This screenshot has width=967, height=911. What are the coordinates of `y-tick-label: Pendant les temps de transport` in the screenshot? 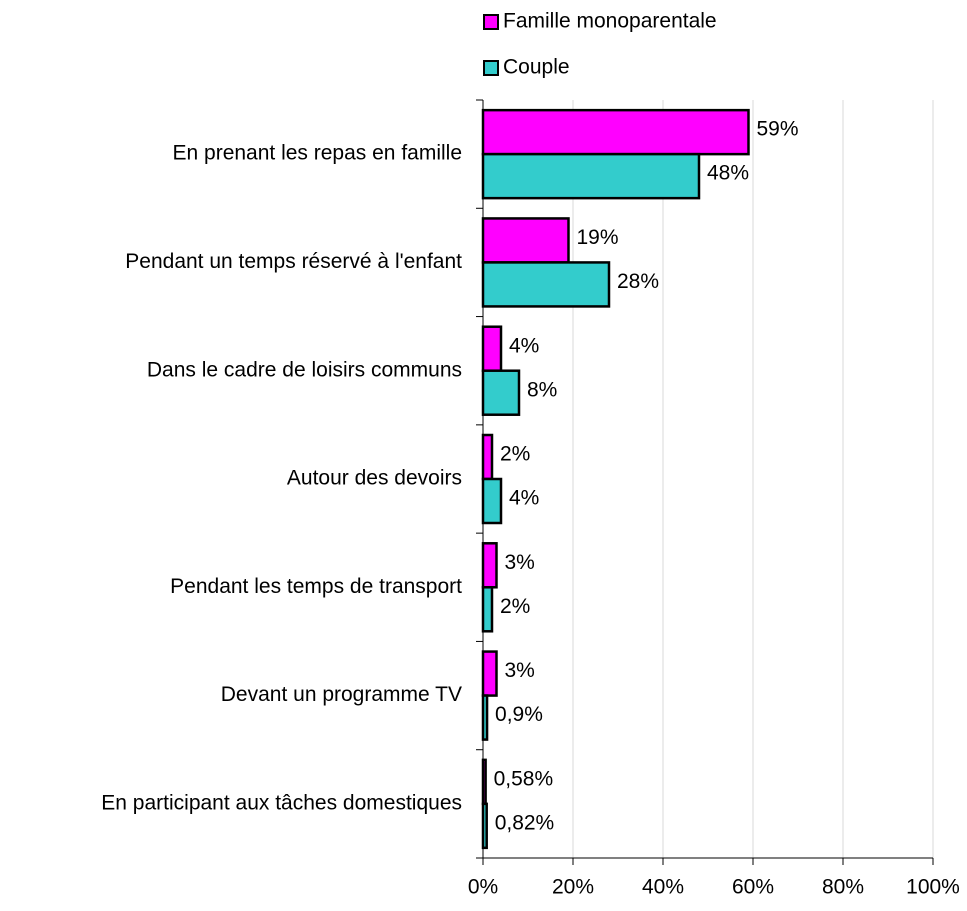 It's located at (316, 586).